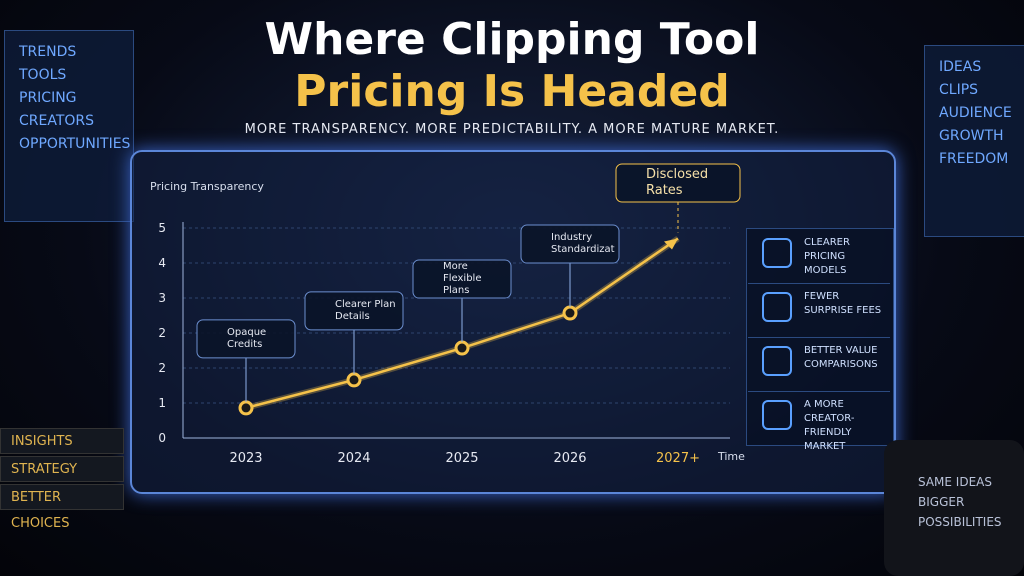  Describe the element at coordinates (62, 441) in the screenshot. I see `book: INSIGHTS` at that location.